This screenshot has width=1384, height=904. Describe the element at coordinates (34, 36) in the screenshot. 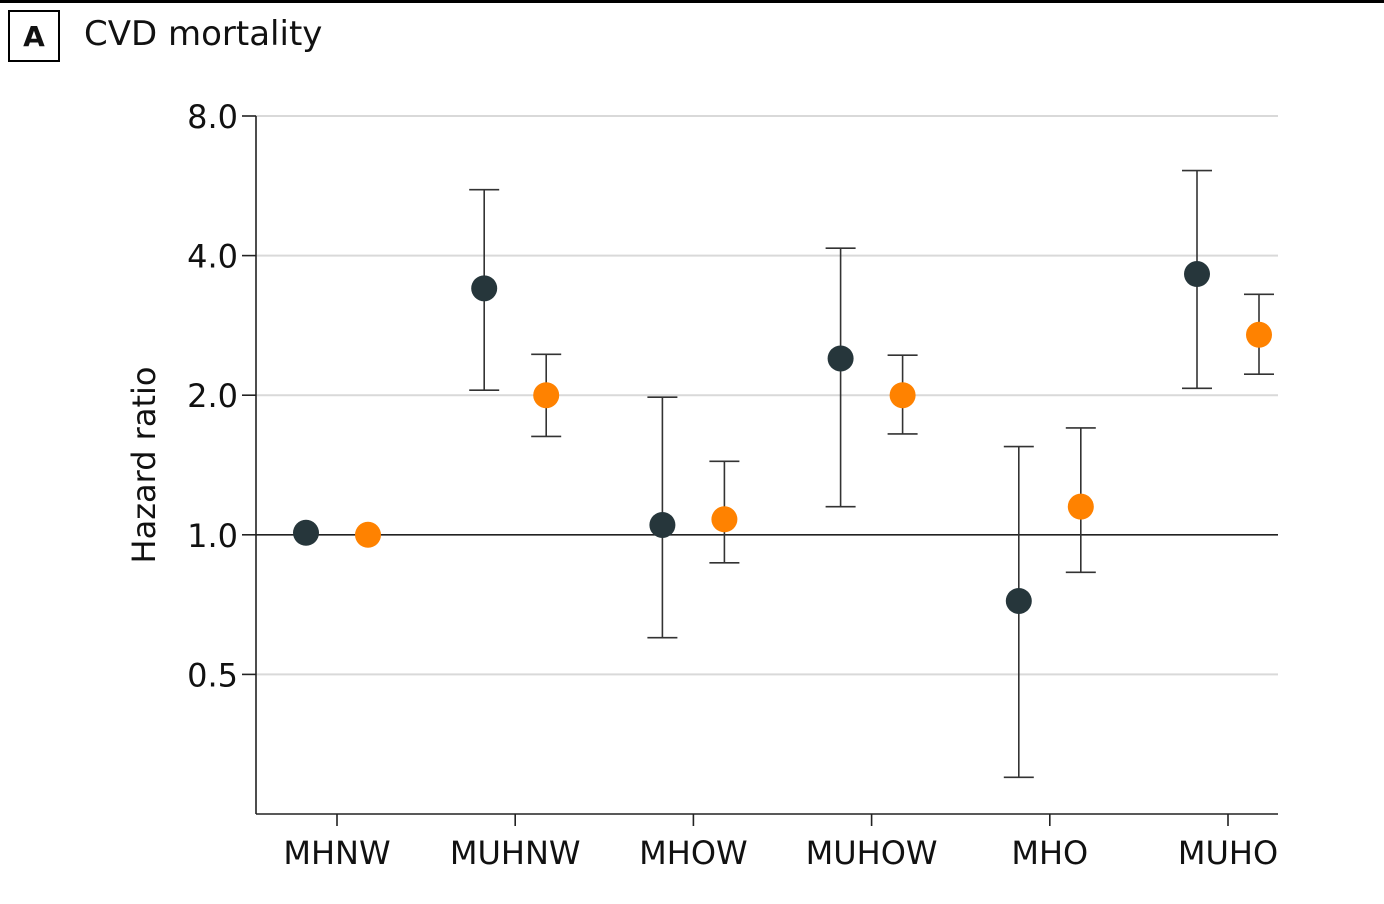

I see `panel-label: A` at that location.